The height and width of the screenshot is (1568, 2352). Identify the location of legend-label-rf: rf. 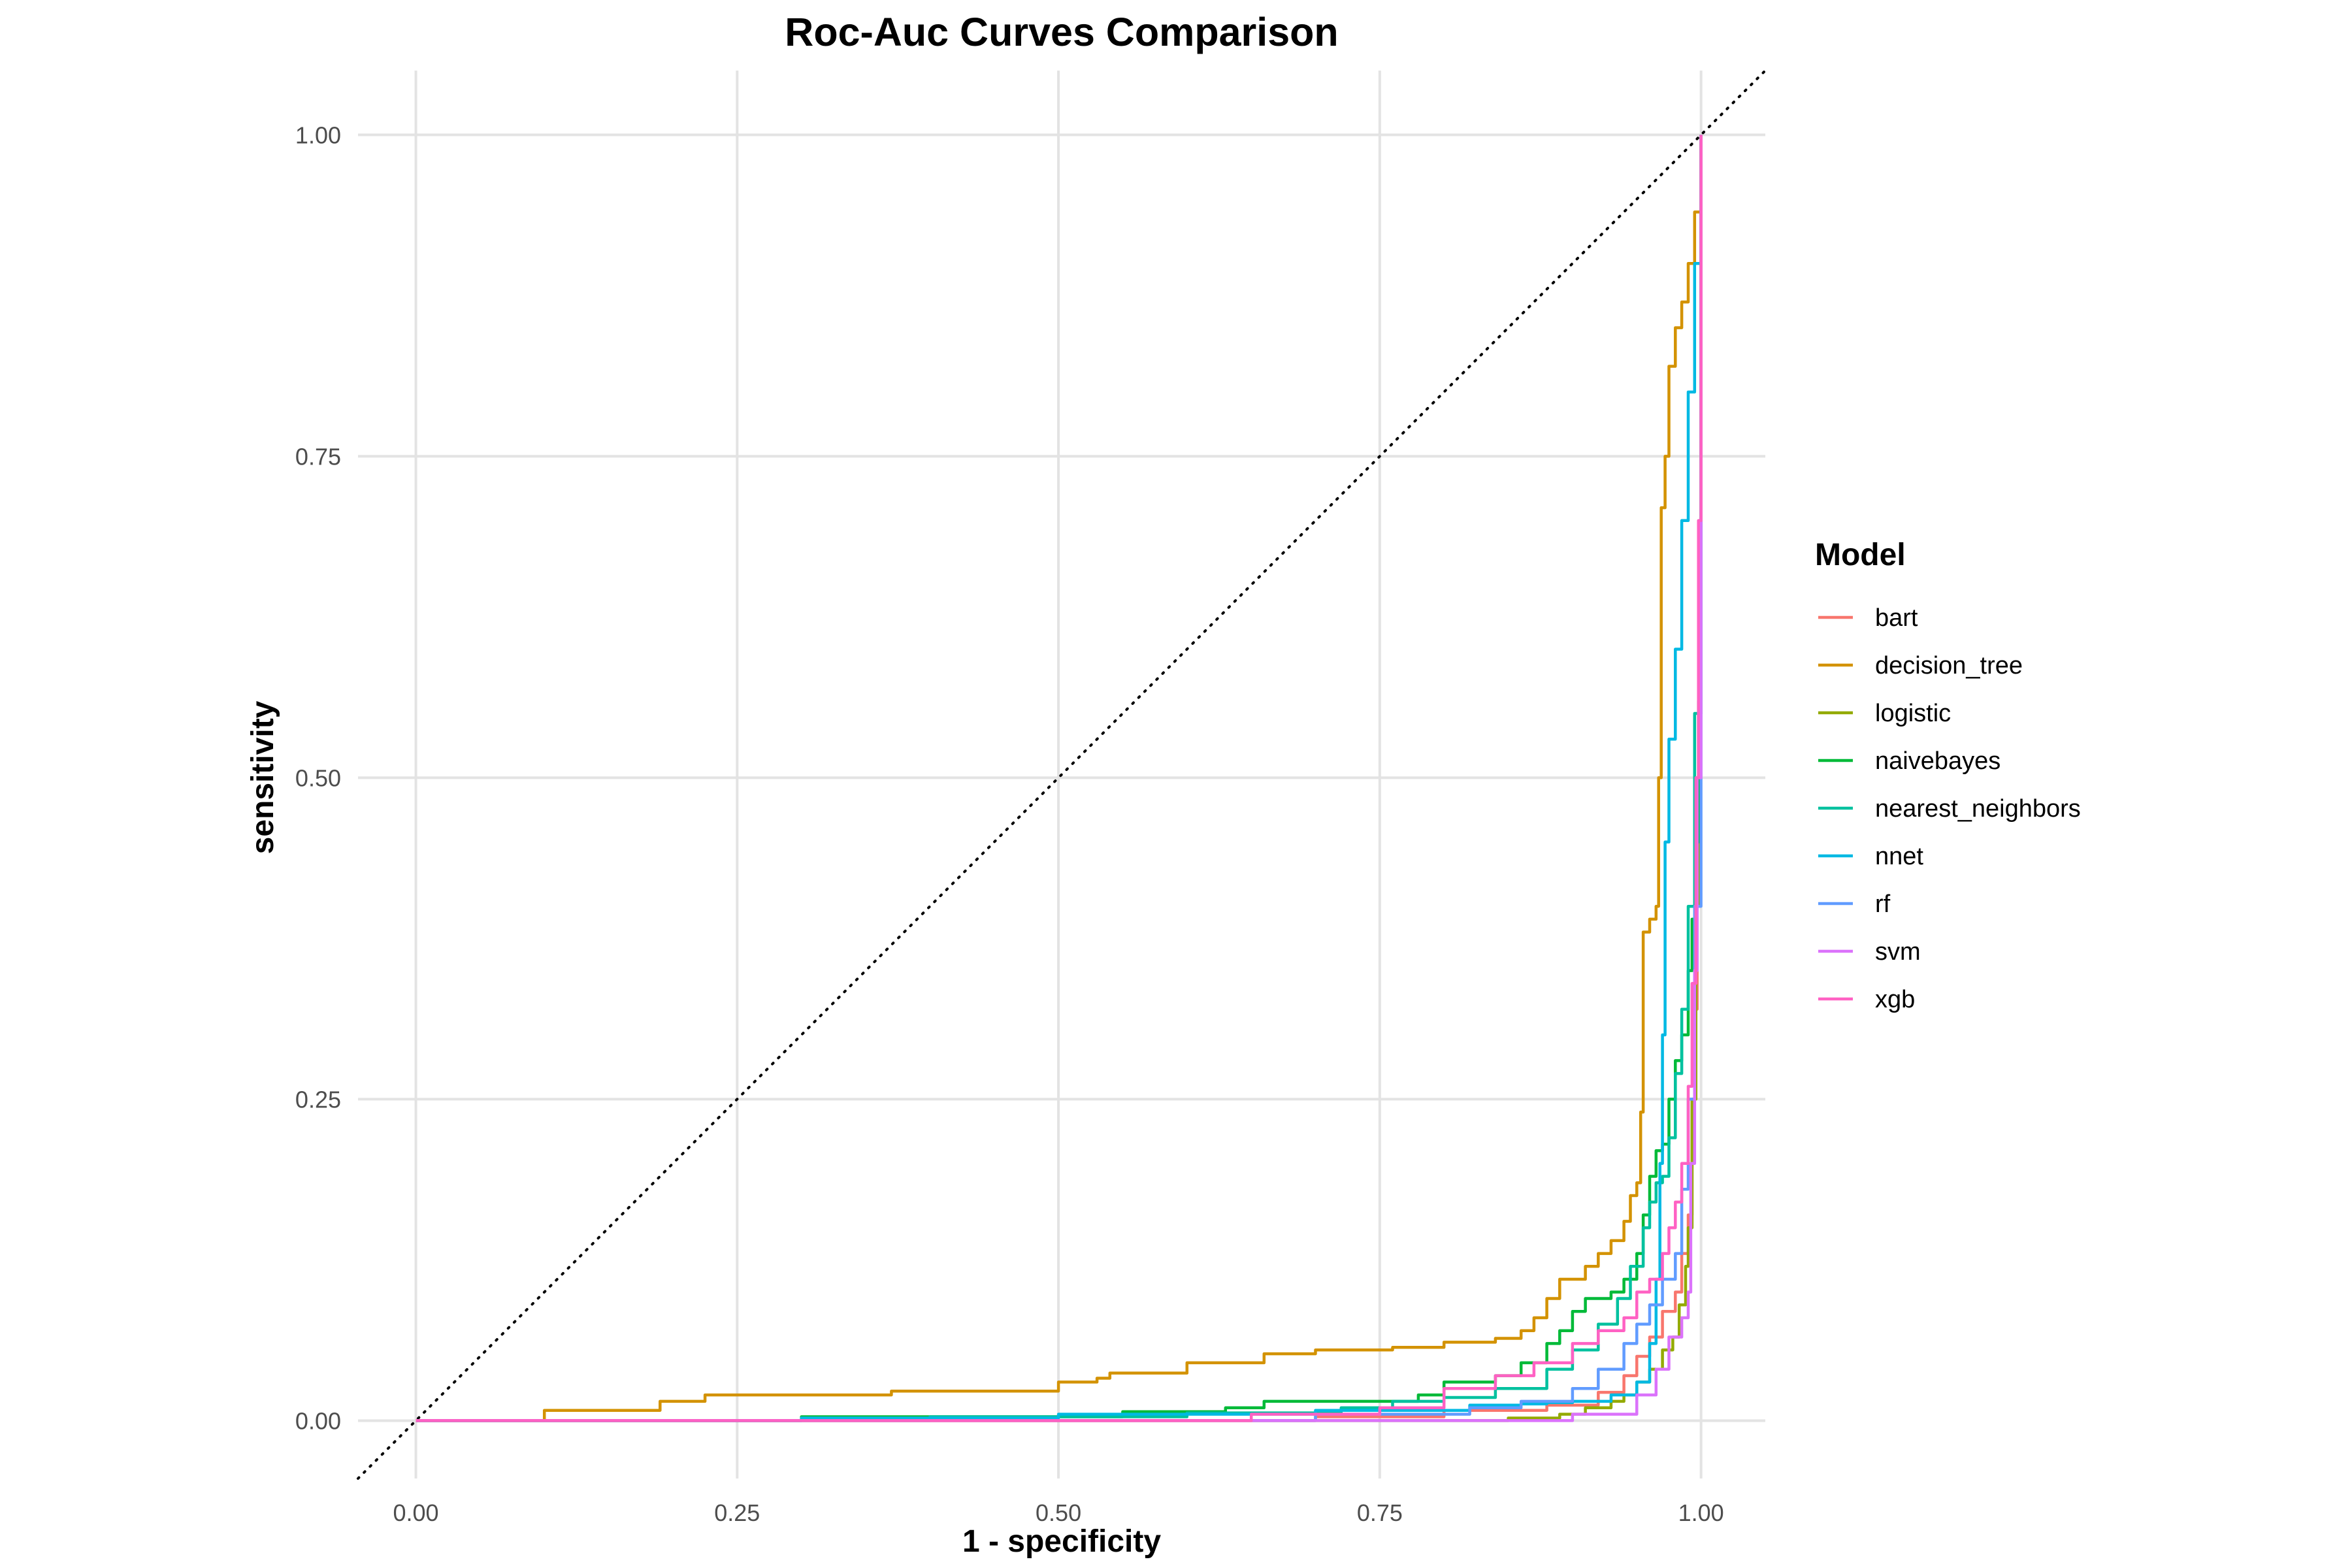
(1883, 904).